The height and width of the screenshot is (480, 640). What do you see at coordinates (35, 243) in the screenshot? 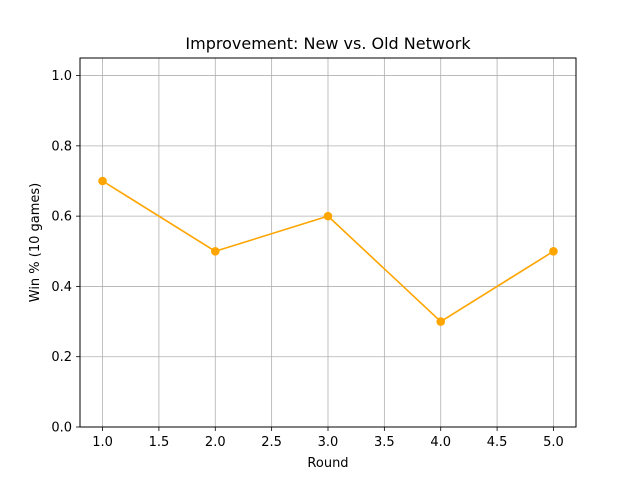
I see `y-axis-label: Win % (10 games)` at bounding box center [35, 243].